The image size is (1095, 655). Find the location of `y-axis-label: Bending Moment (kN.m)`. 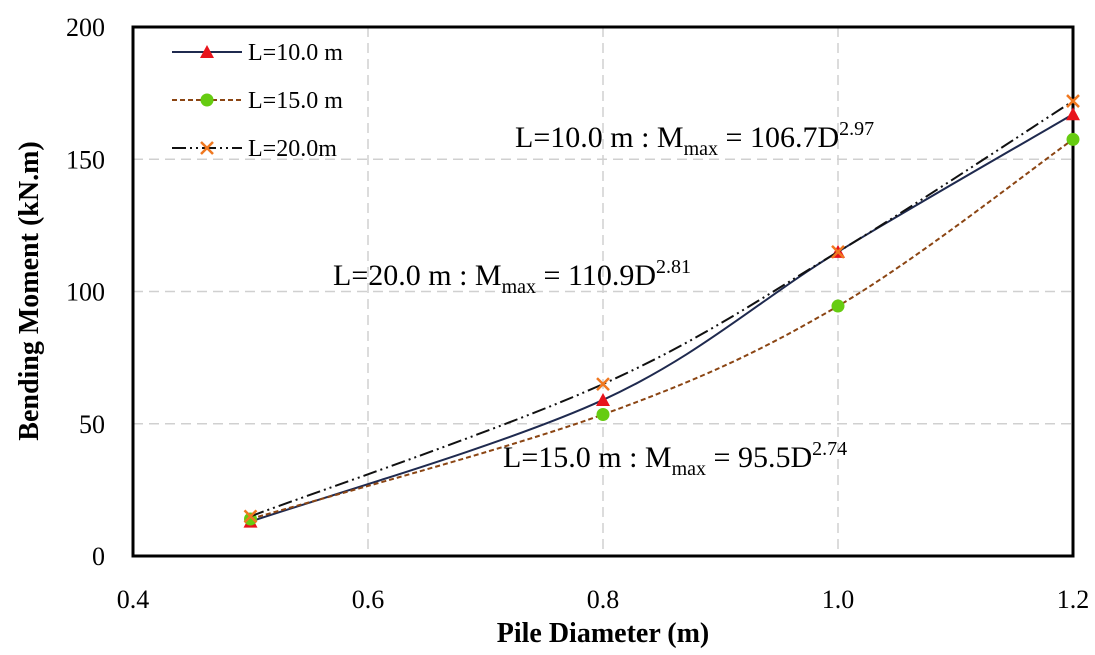

y-axis-label: Bending Moment (kN.m) is located at coordinates (29, 290).